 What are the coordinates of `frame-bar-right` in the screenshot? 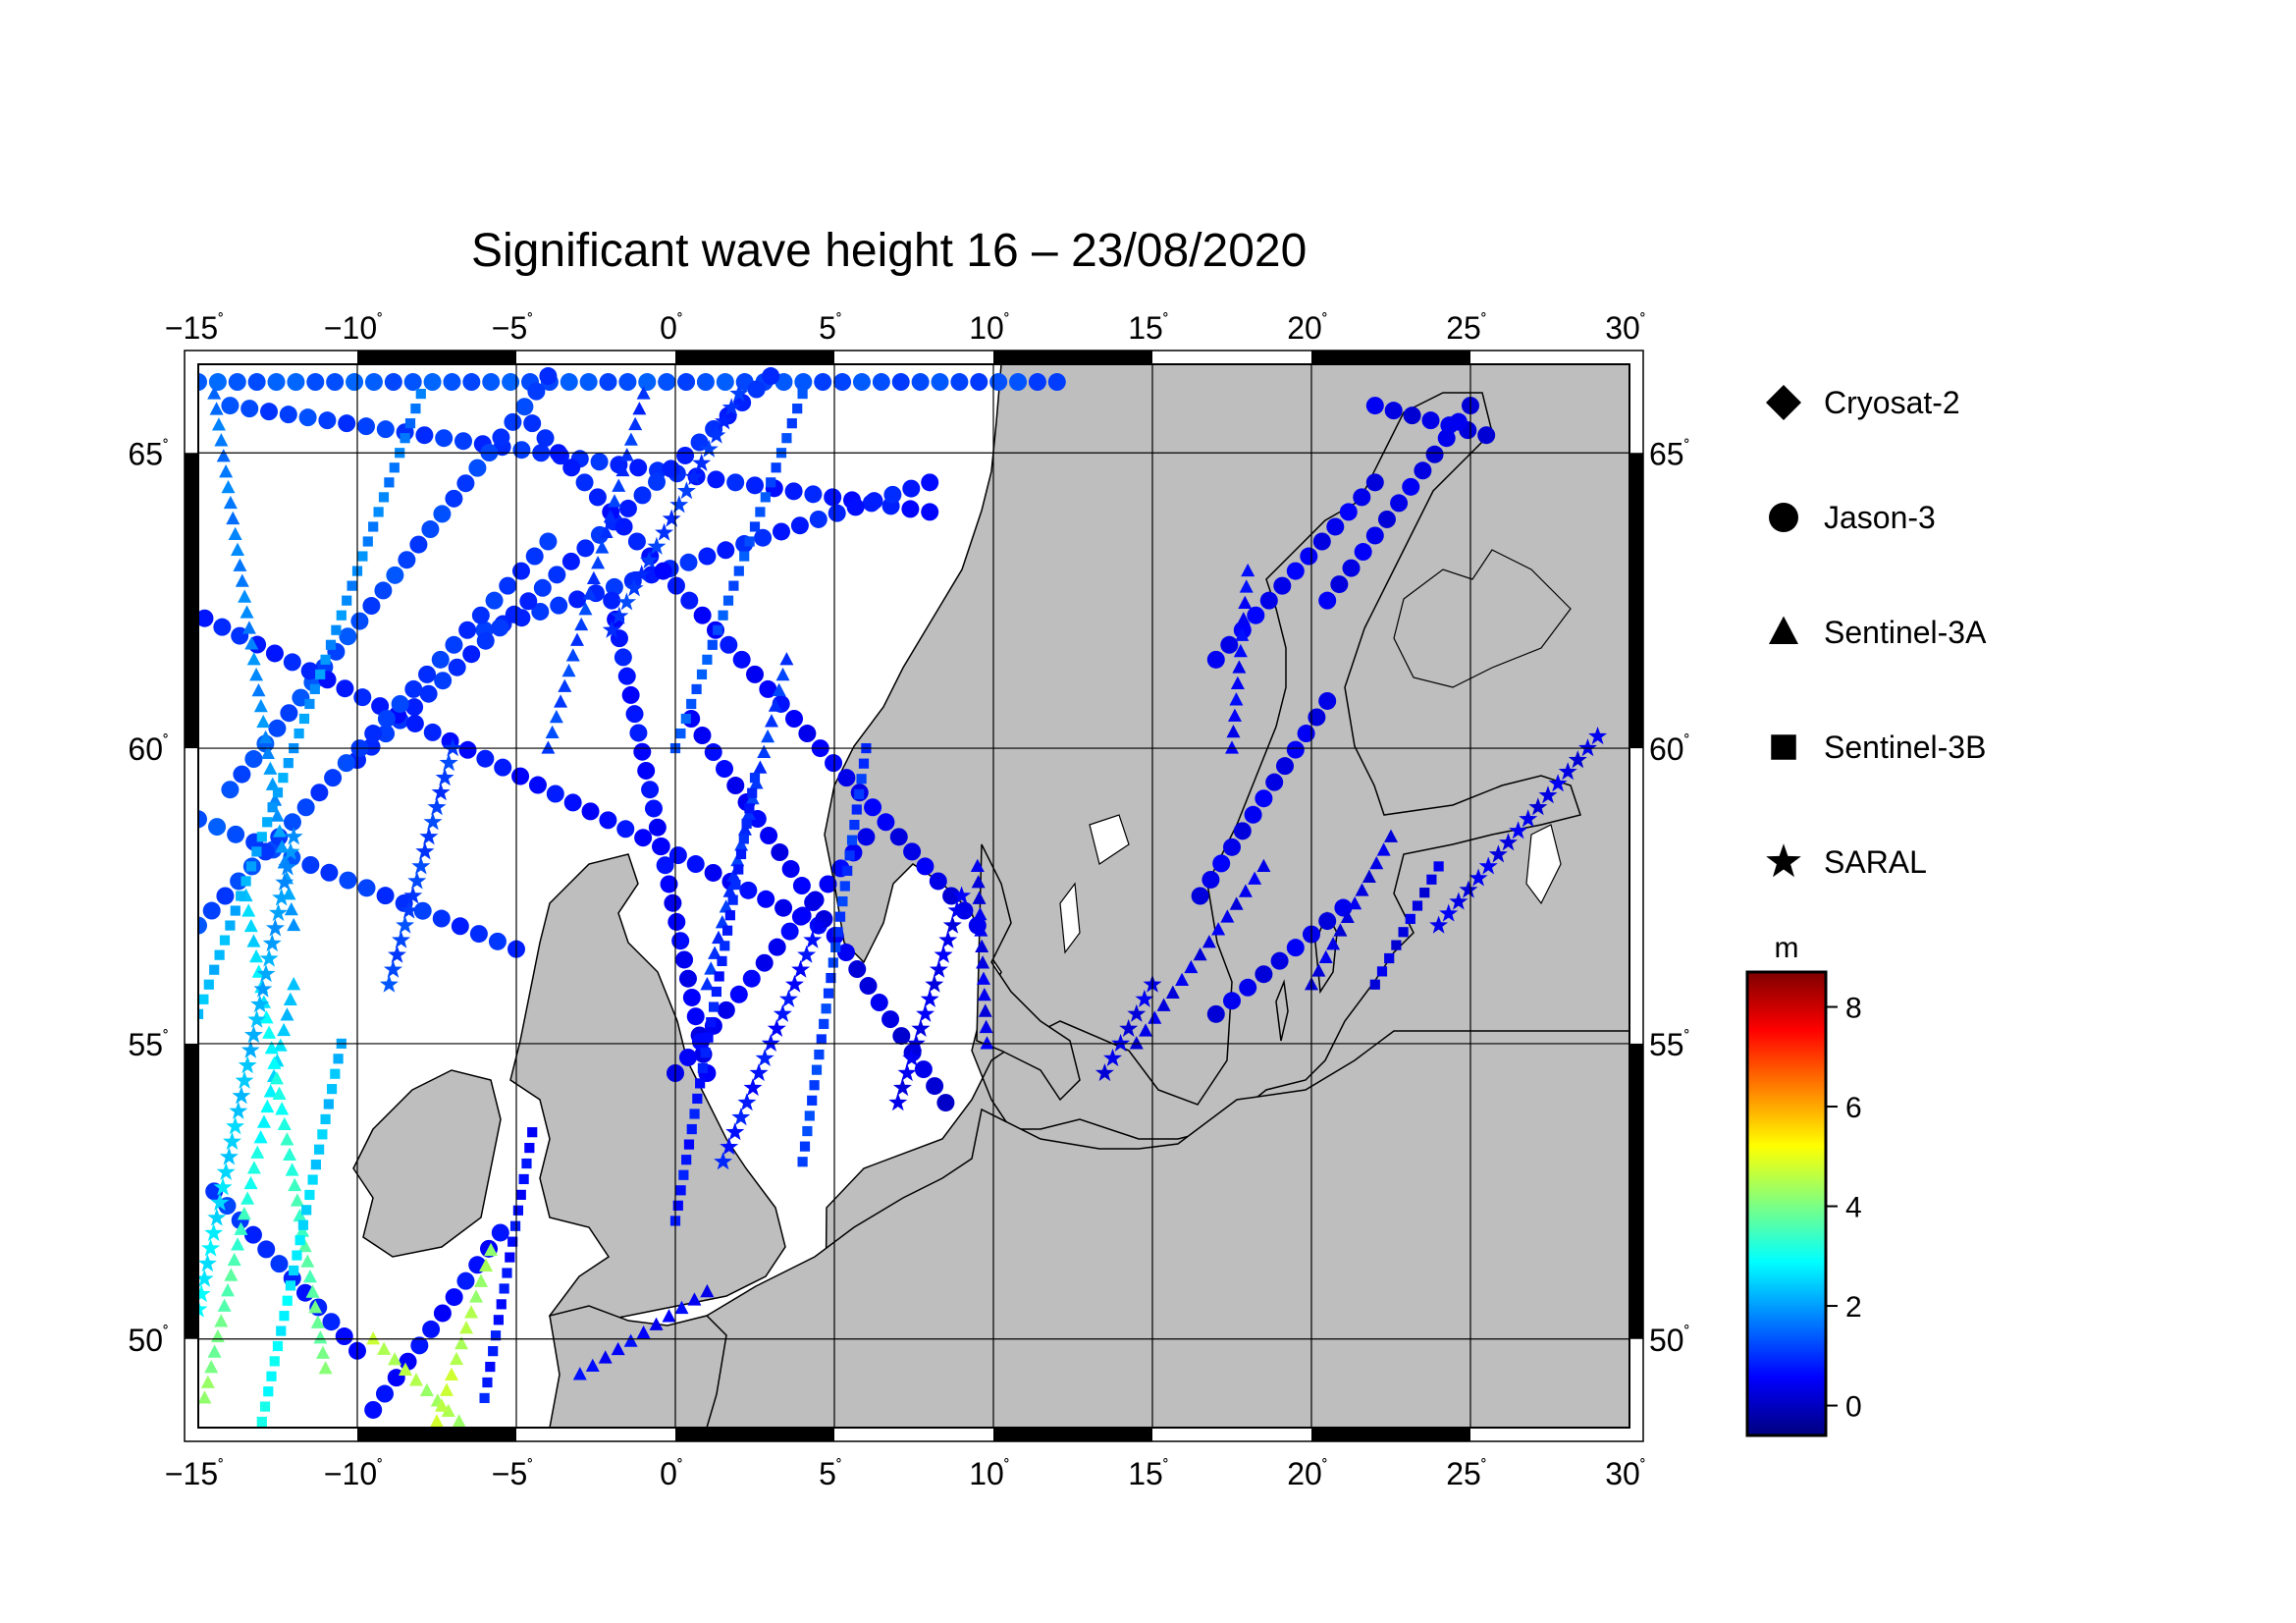 It's located at (1636, 601).